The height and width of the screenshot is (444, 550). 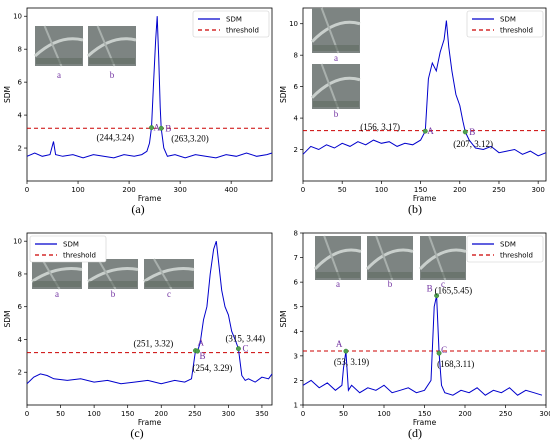 What do you see at coordinates (137, 209) in the screenshot?
I see `panel-caption: (a)` at bounding box center [137, 209].